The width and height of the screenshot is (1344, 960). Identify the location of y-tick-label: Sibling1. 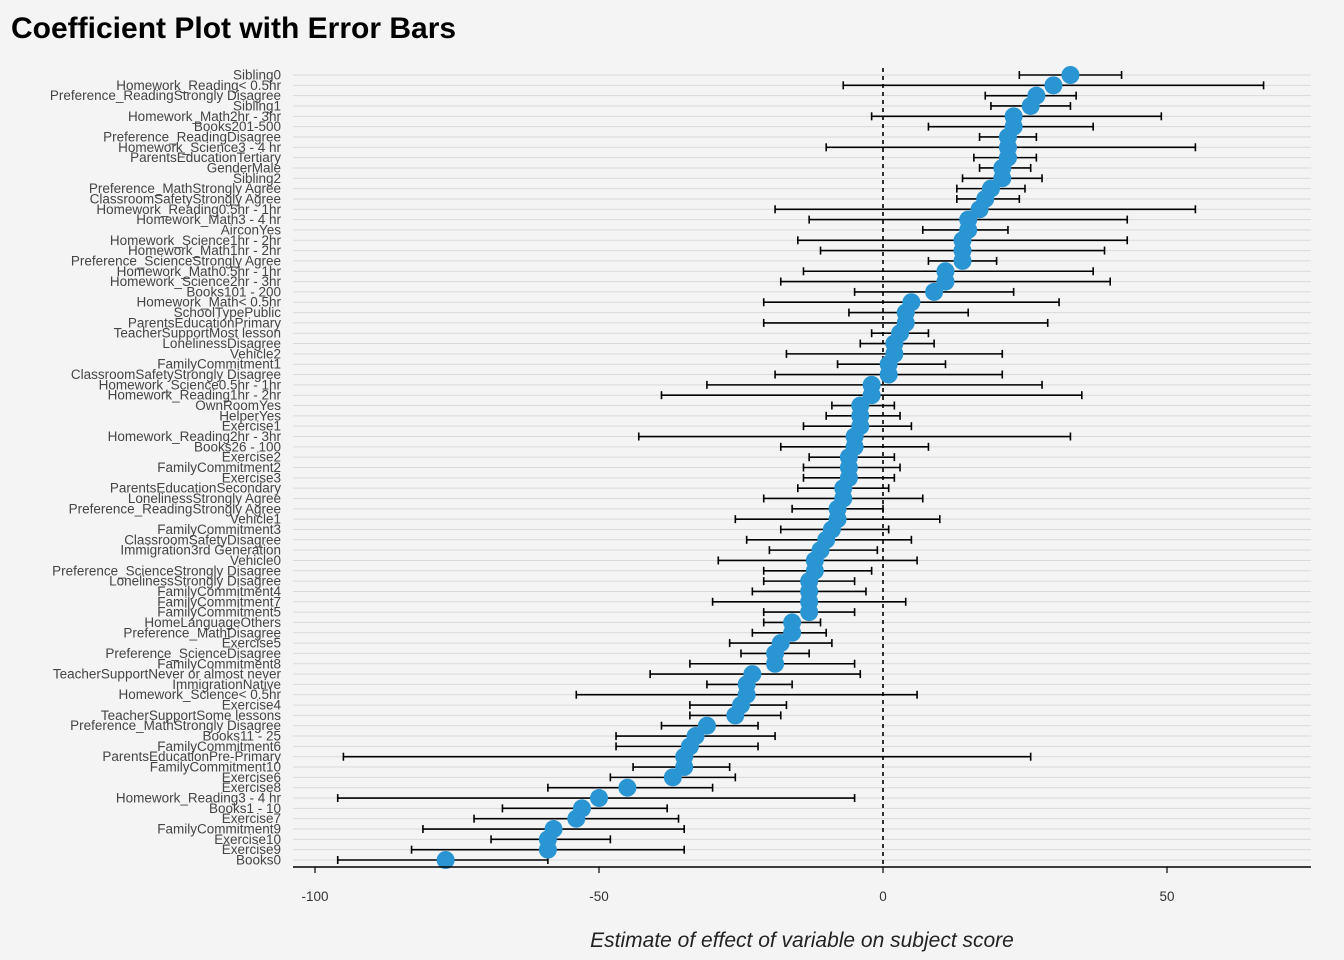
(257, 105).